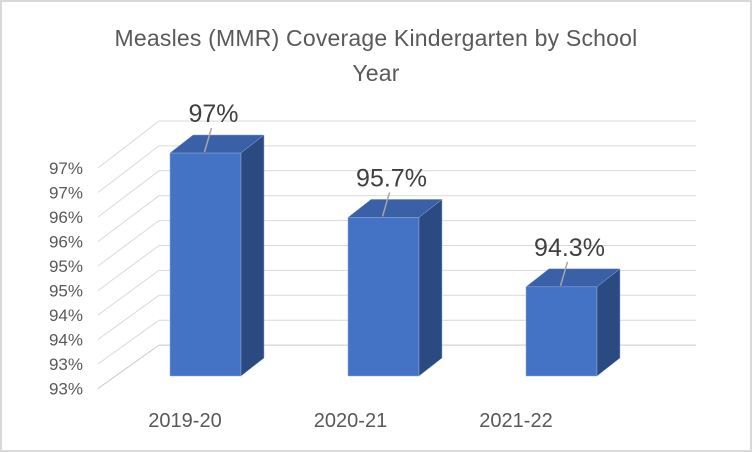 The height and width of the screenshot is (452, 752). What do you see at coordinates (184, 421) in the screenshot?
I see `x-axis-category-label: 2019-20` at bounding box center [184, 421].